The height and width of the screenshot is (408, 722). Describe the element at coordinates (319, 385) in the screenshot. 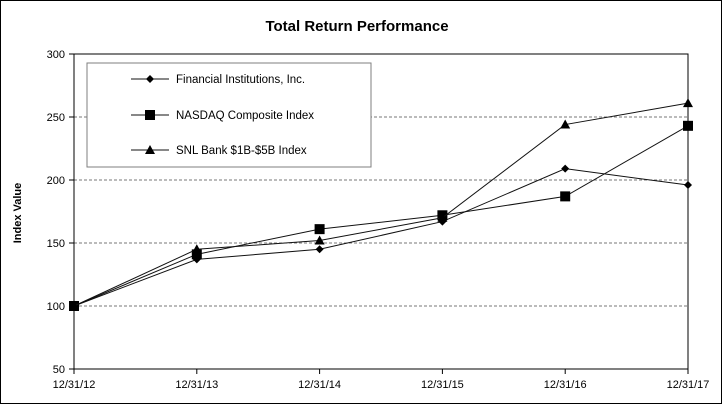

I see `x-tick-label: 12/31/14` at that location.